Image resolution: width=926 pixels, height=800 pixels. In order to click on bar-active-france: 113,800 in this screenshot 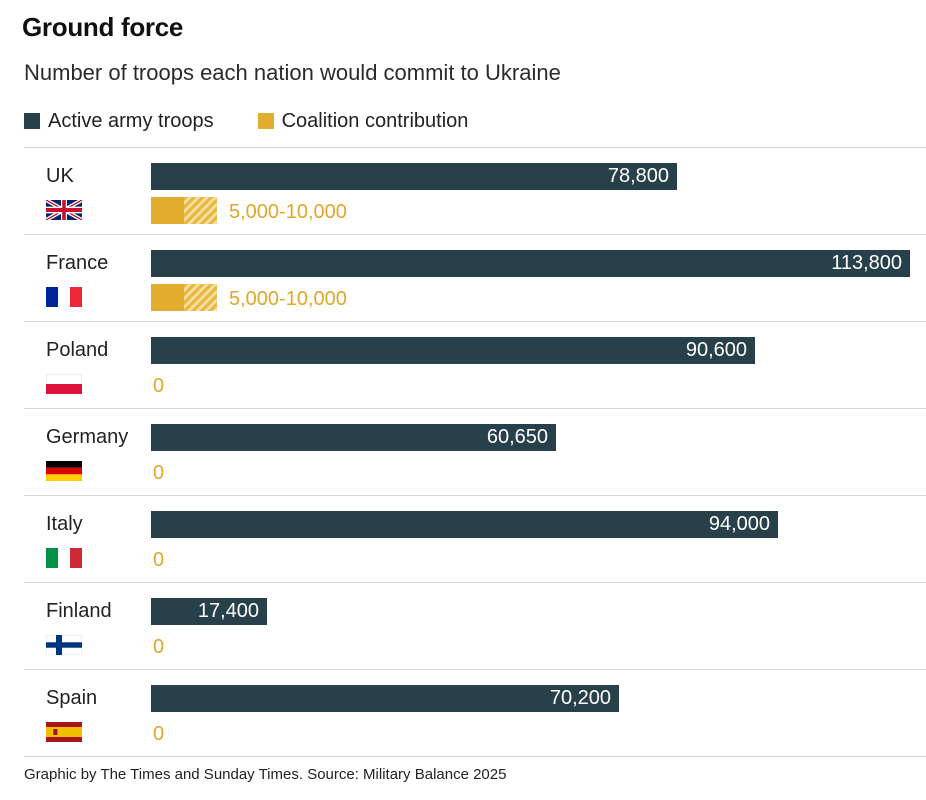, I will do `click(530, 263)`.